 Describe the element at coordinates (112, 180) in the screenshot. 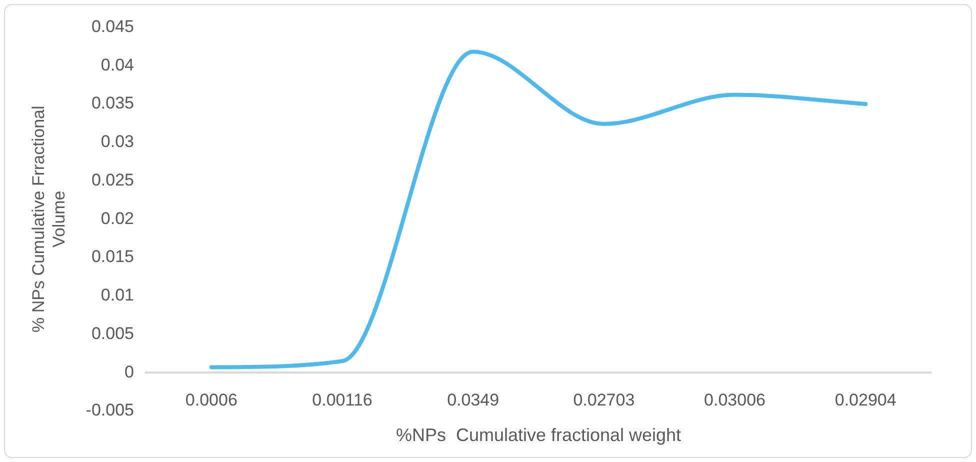

I see `y-tick-label: 0.025` at that location.